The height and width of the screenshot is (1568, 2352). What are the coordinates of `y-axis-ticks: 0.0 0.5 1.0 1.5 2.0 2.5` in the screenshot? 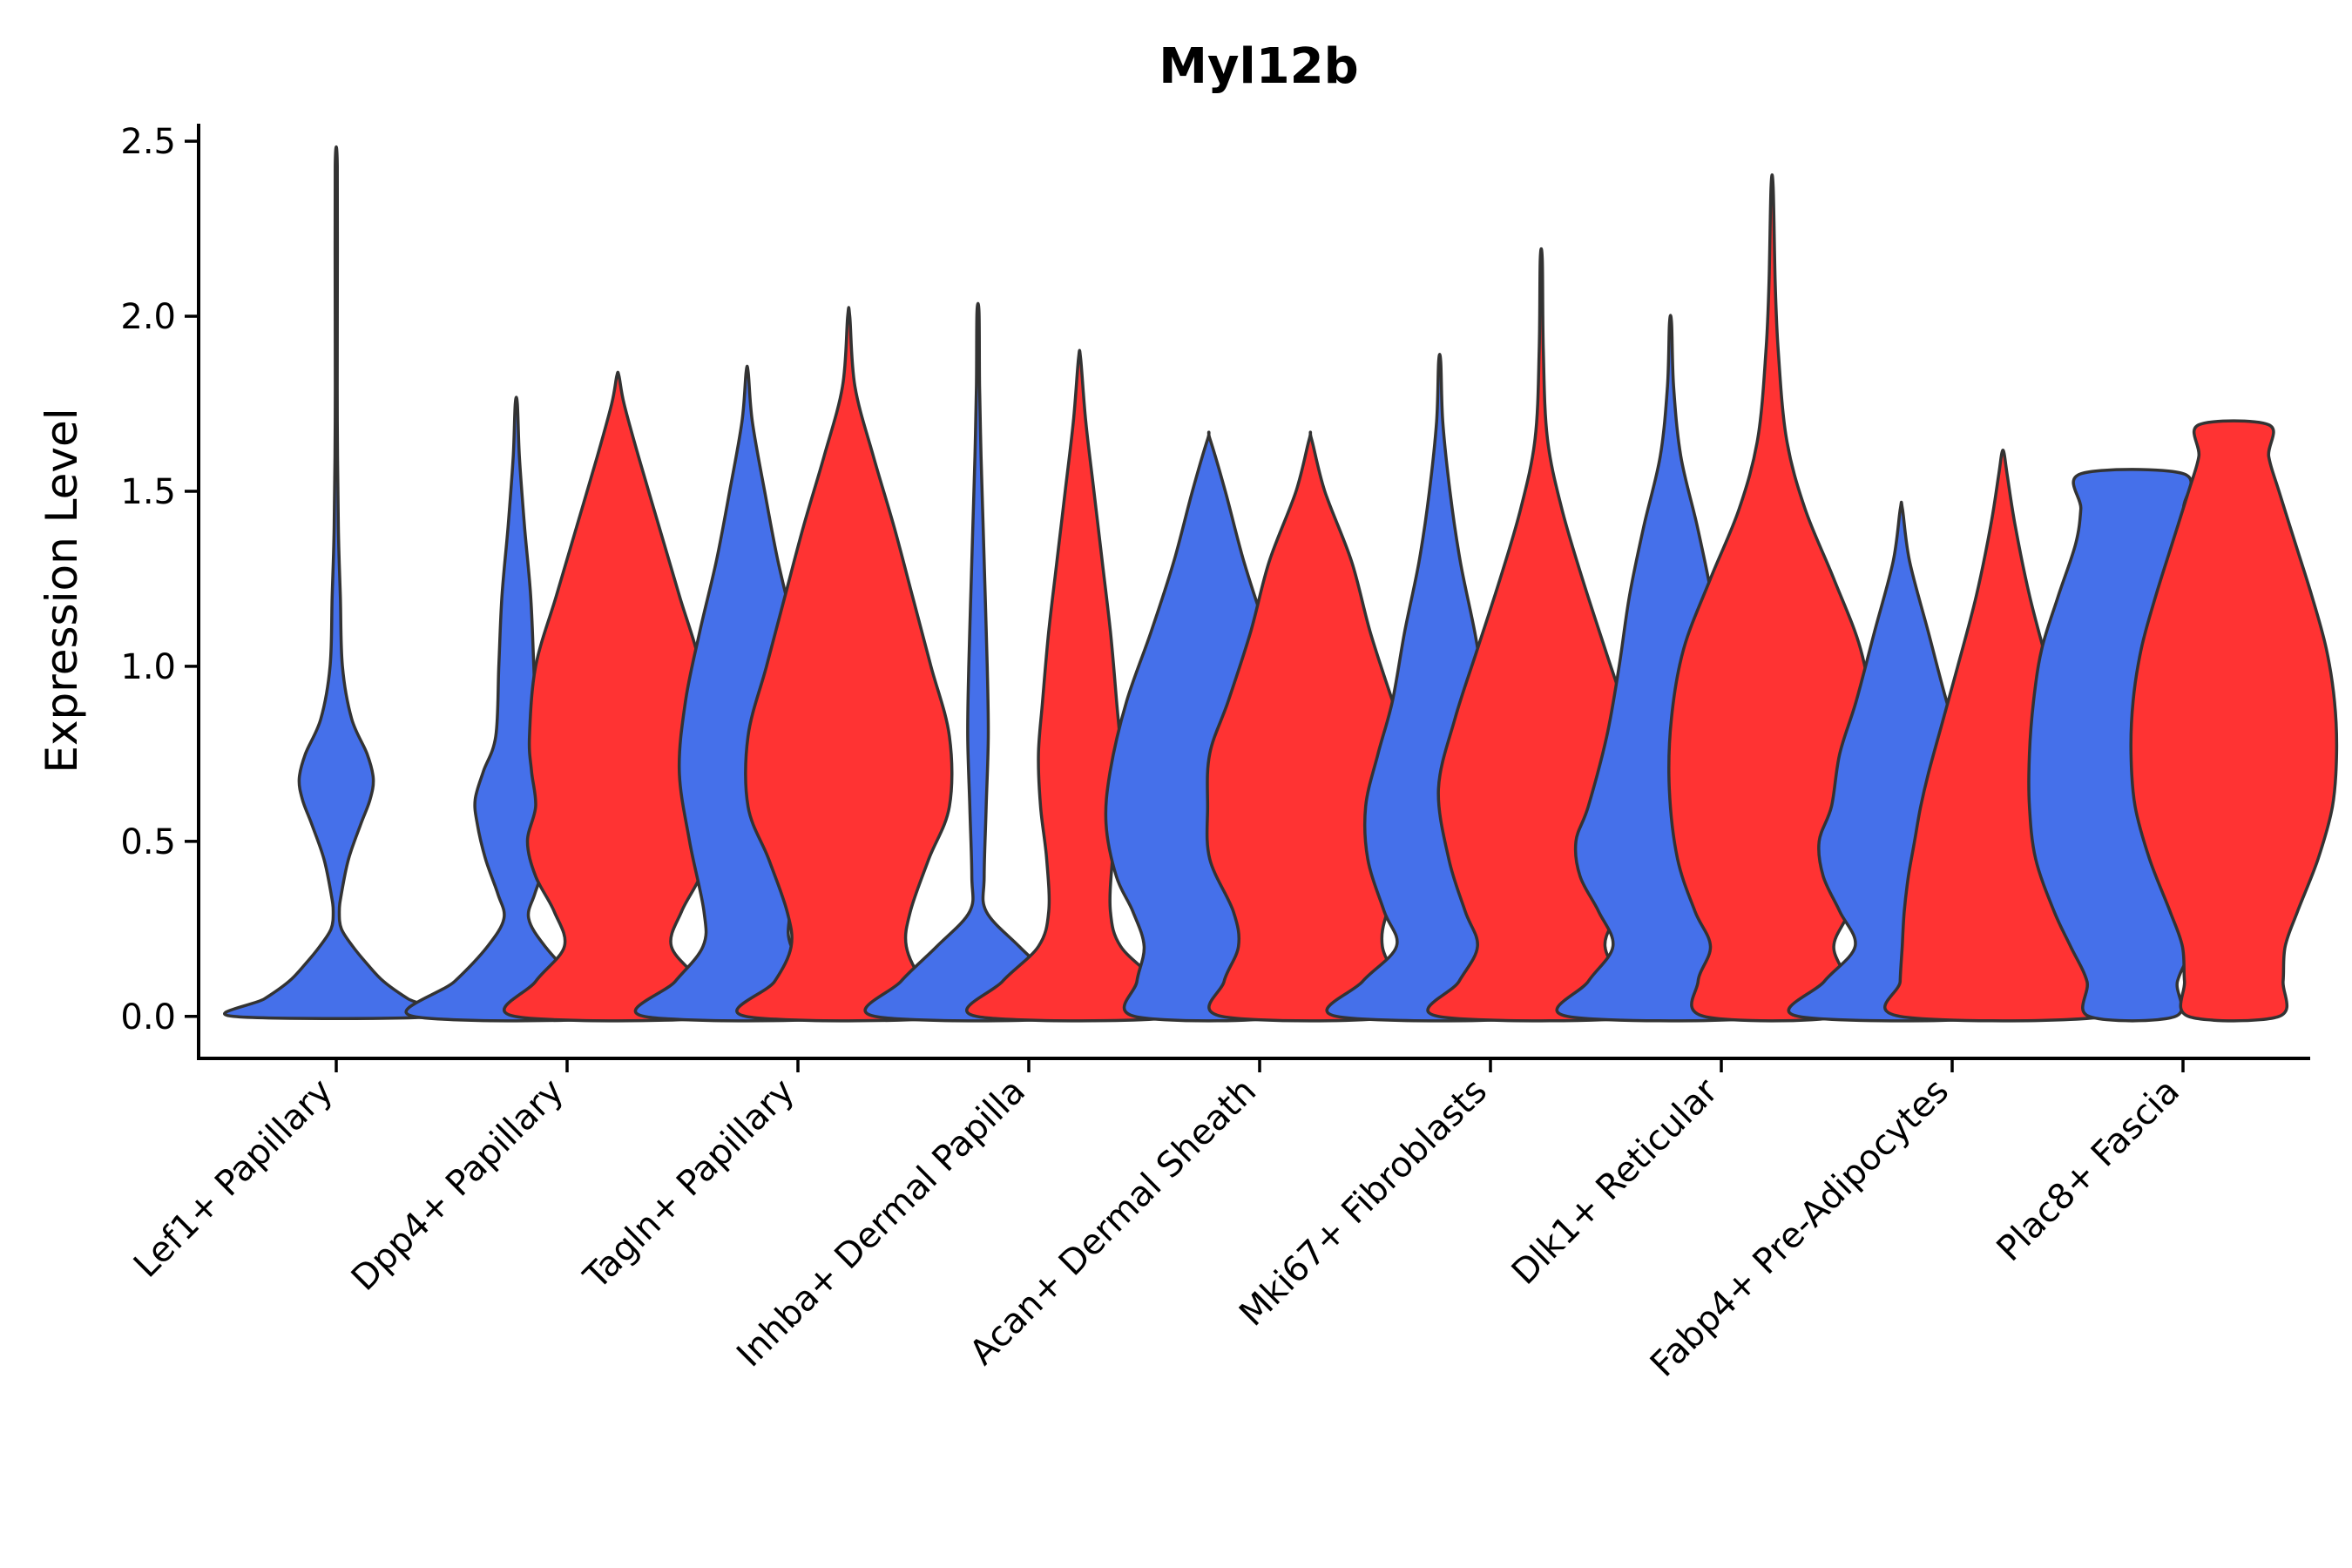 It's located at (159, 579).